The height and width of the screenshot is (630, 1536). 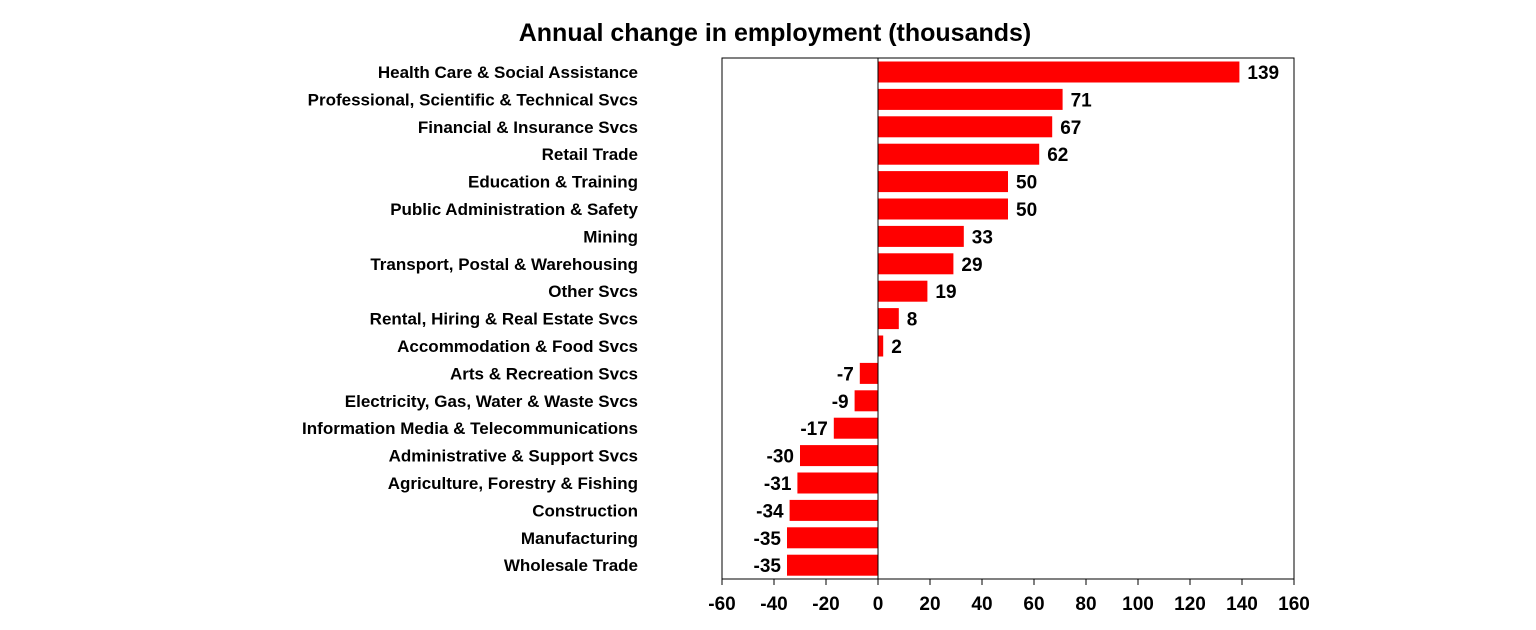 I want to click on category-label-14: Administrative & Support Svcs, so click(x=513, y=456).